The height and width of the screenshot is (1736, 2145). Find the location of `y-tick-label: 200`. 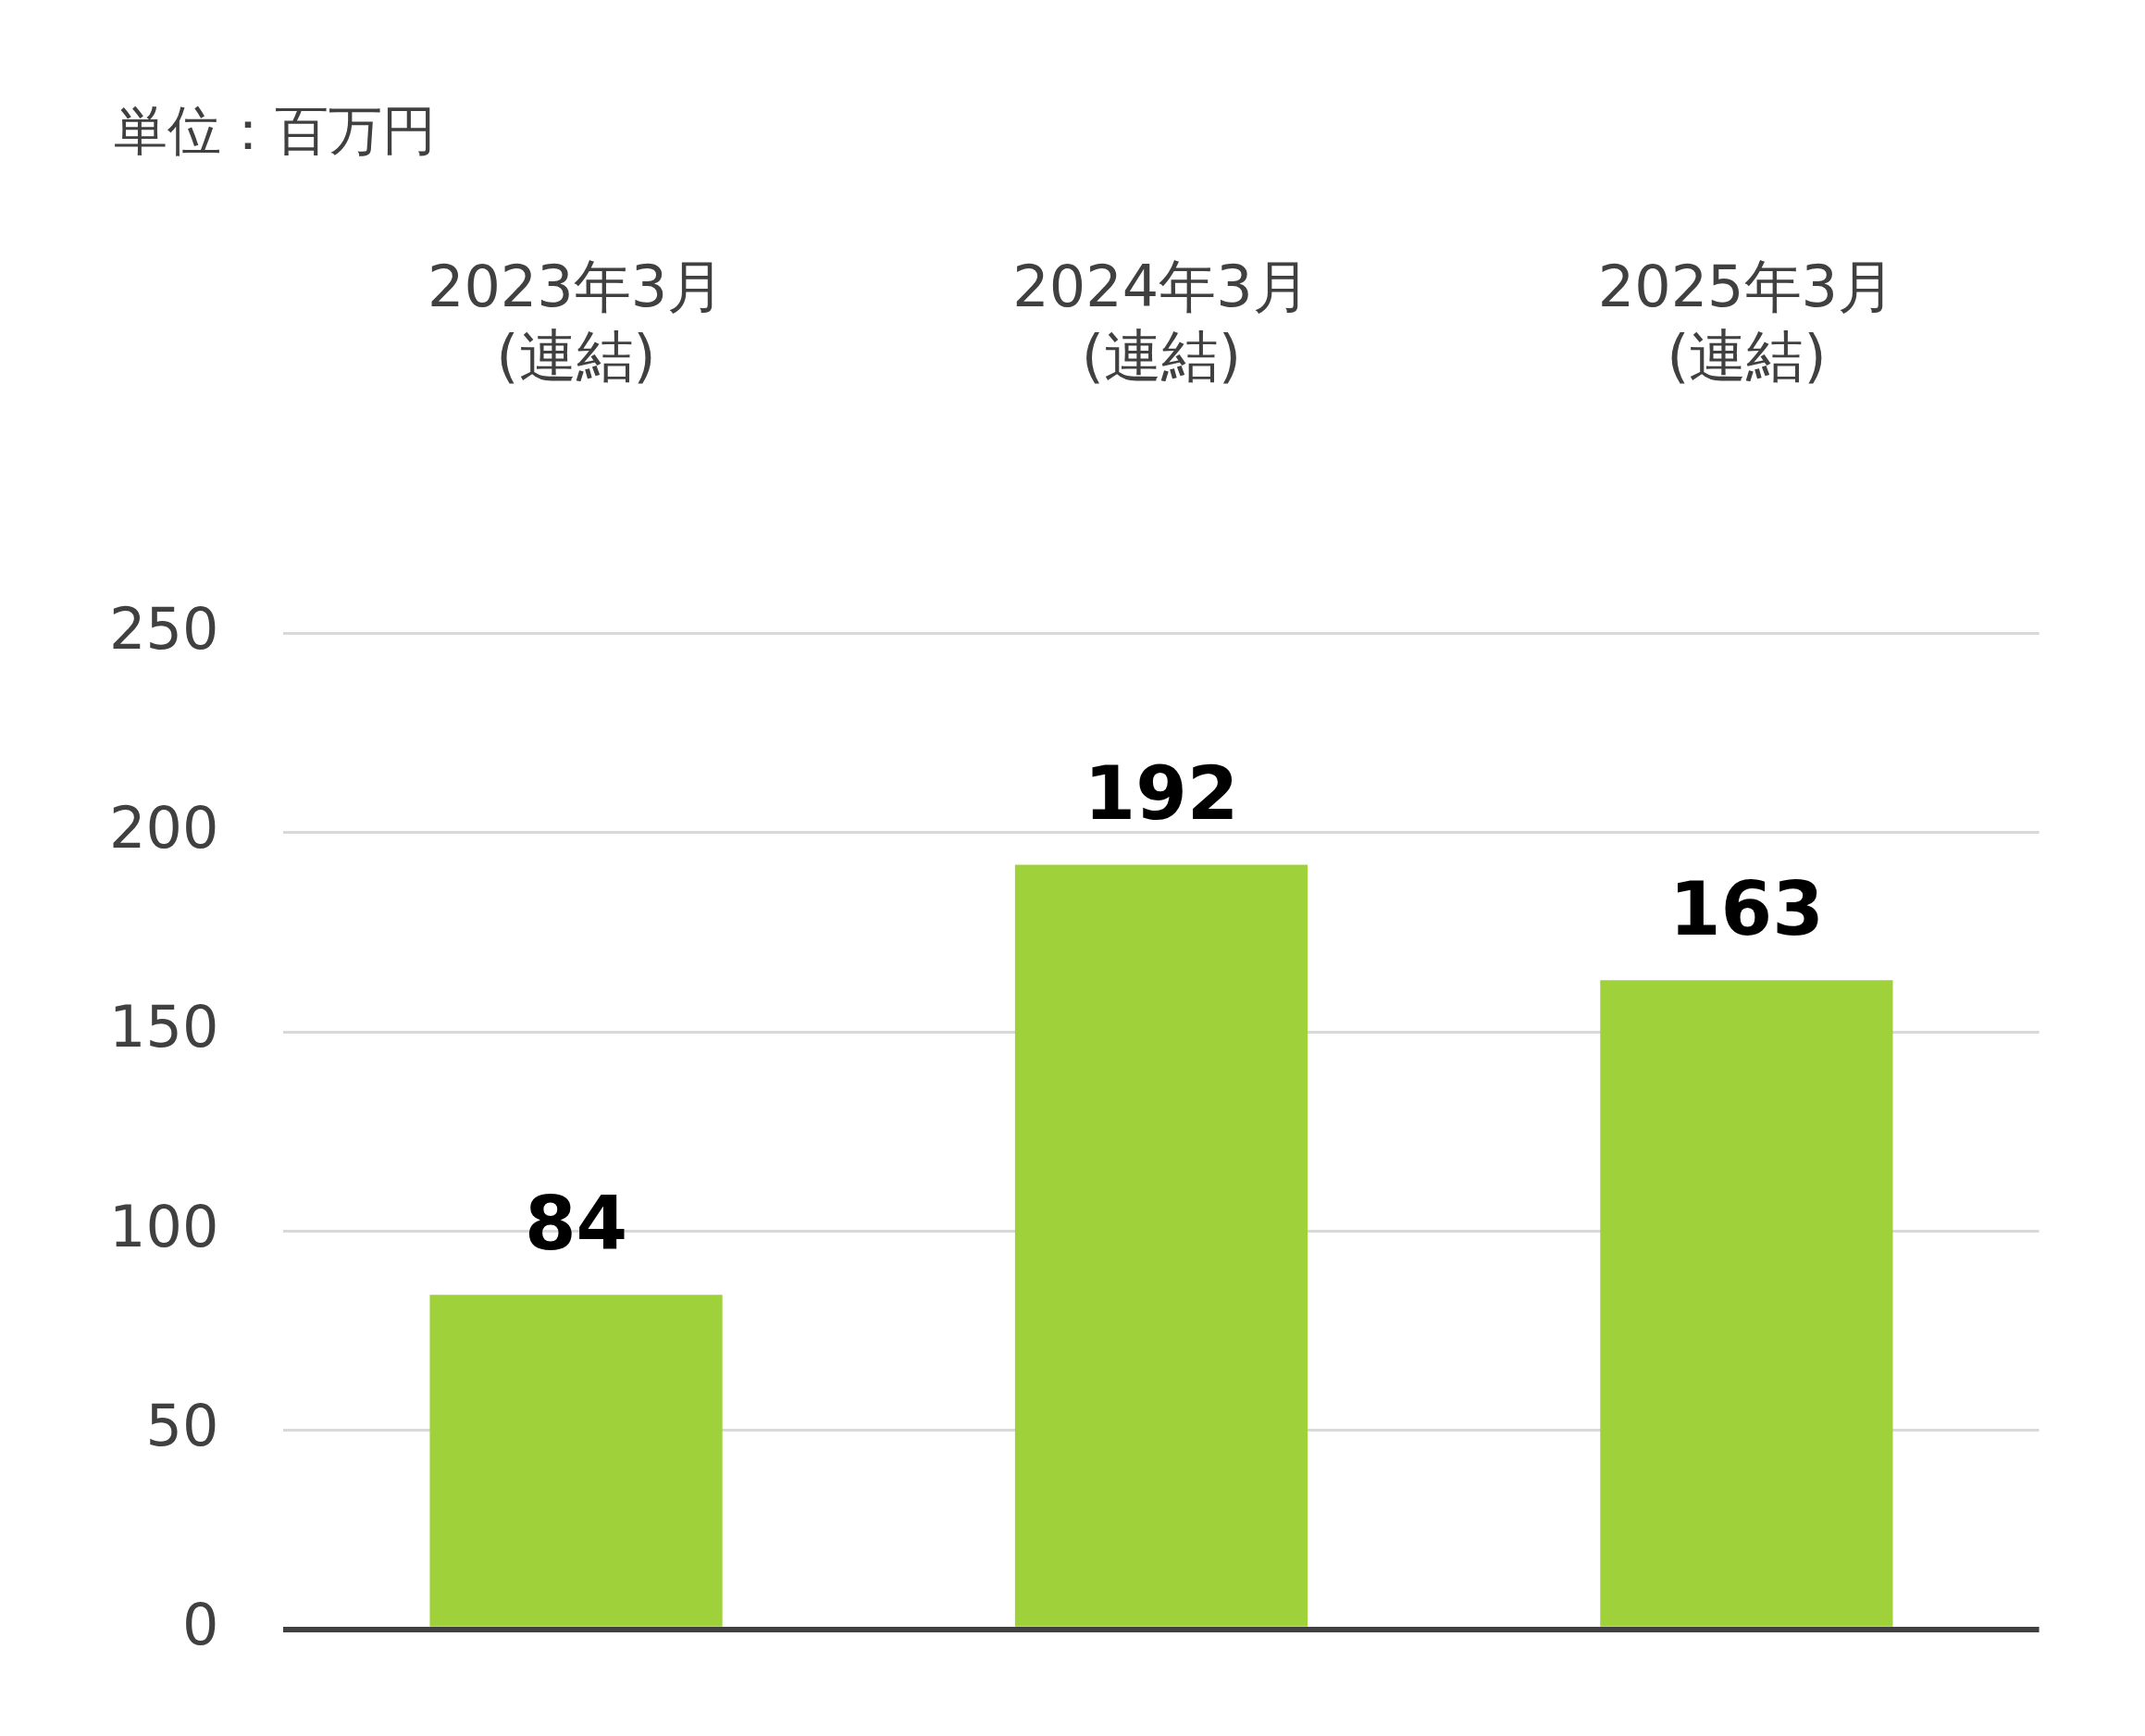

y-tick-label: 200 is located at coordinates (164, 828).